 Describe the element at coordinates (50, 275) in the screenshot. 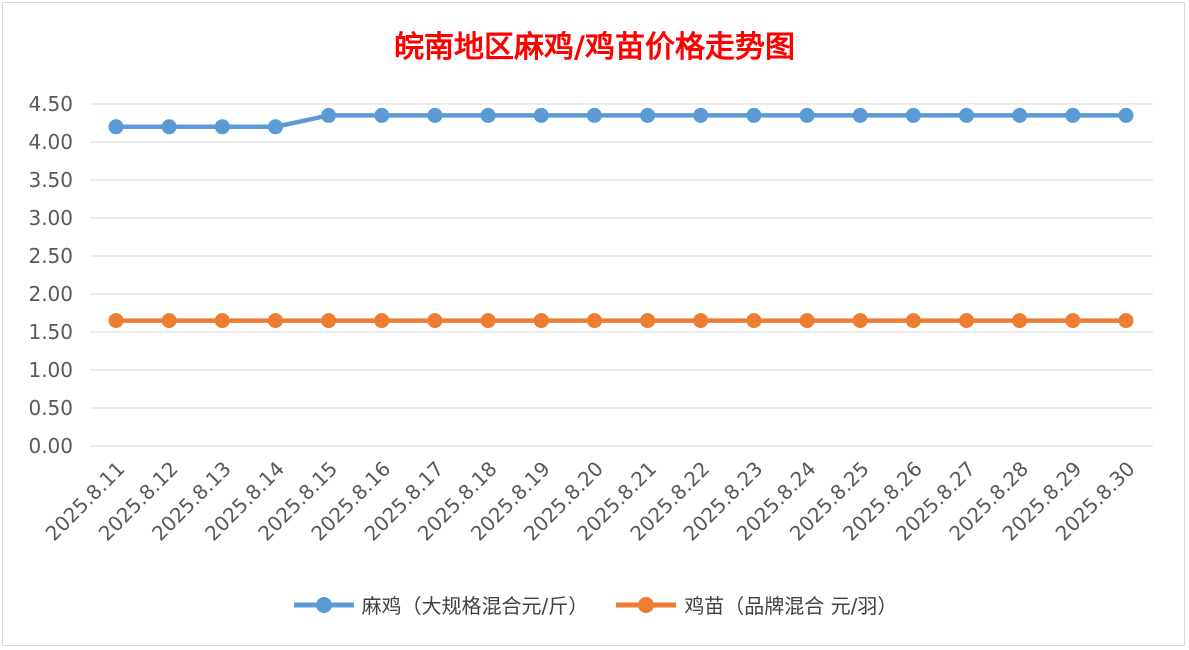

I see `y-tick-labels: 0.00 0.50 1.00 1.50 2.00 2.50 3.00 3.50 4.00 4.50` at that location.